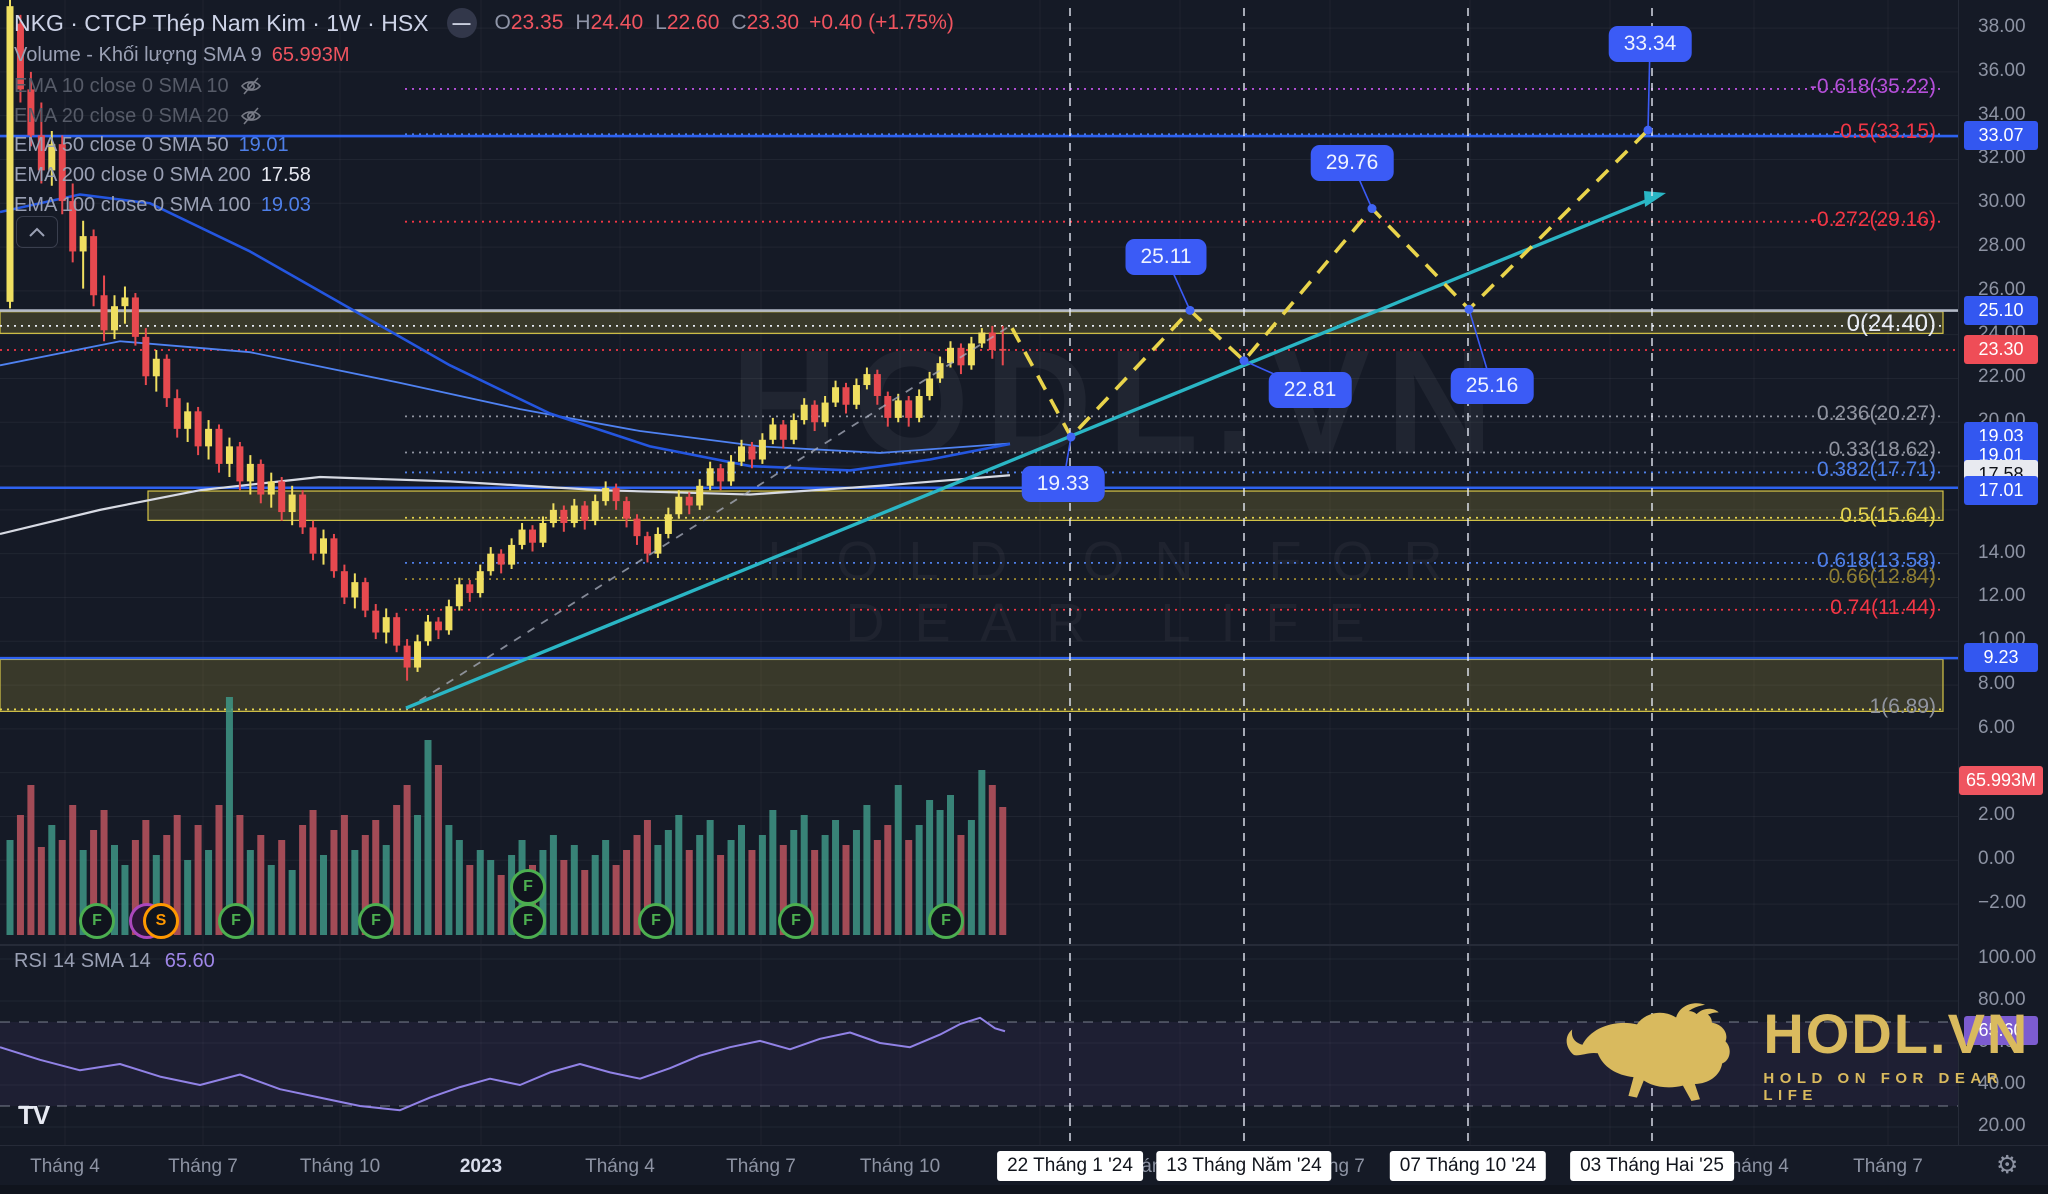 The height and width of the screenshot is (1194, 2048). Describe the element at coordinates (2007, 1165) in the screenshot. I see `gear-icon: ⚙` at that location.